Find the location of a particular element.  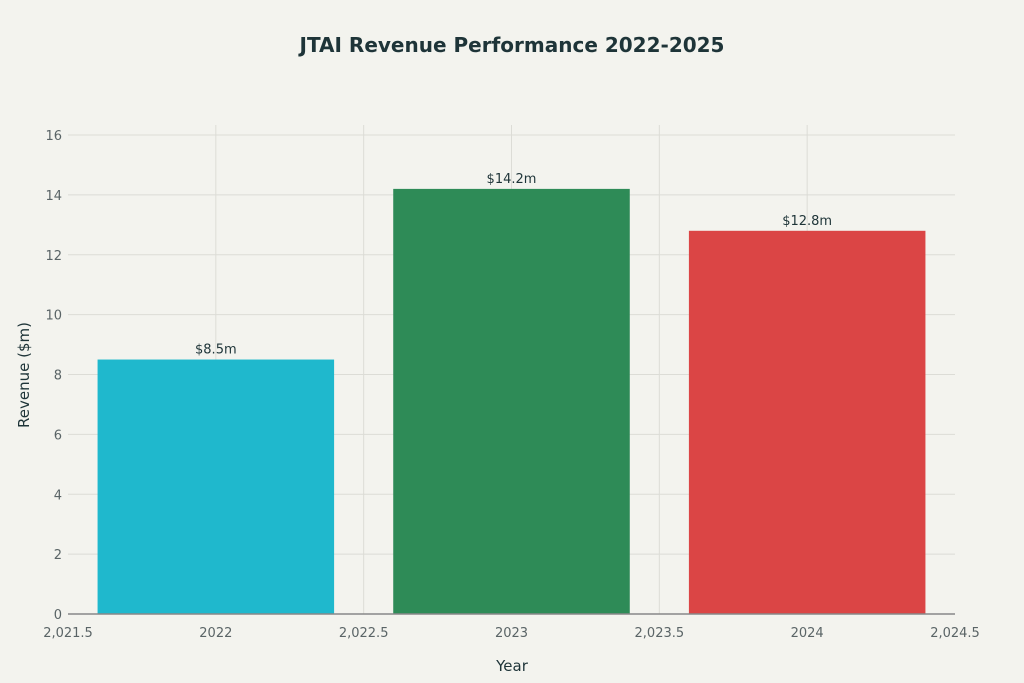

y-tick-label: 6 is located at coordinates (58, 435).